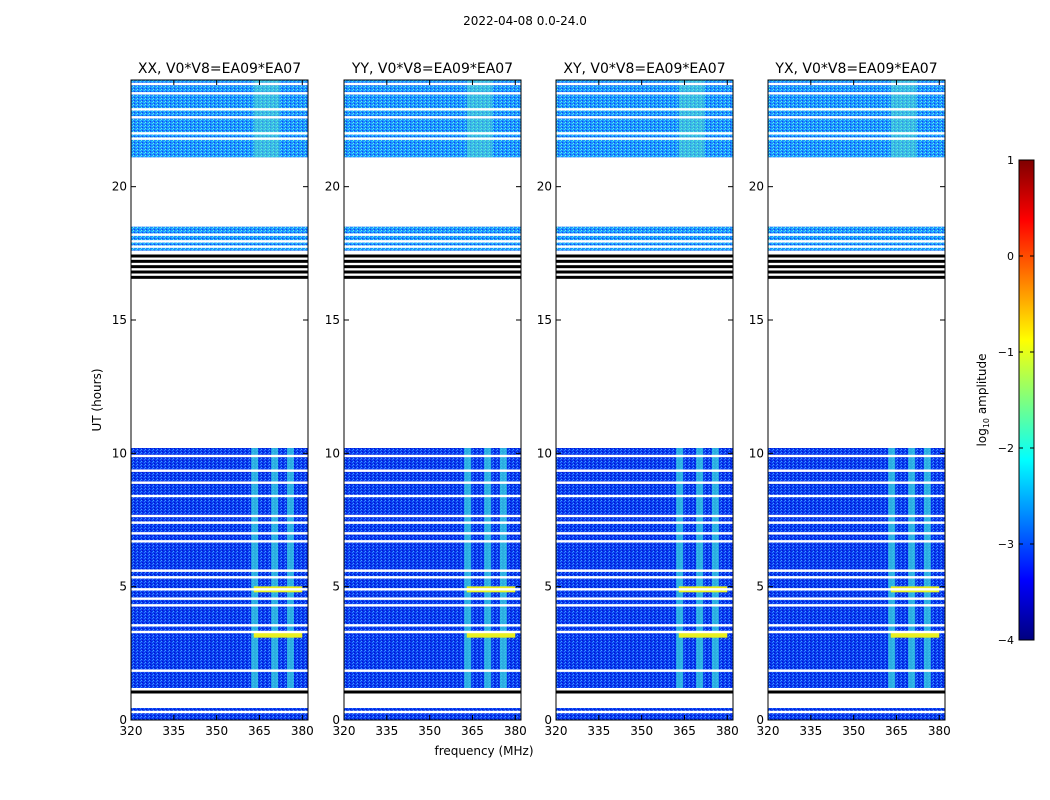 Image resolution: width=1050 pixels, height=800 pixels. What do you see at coordinates (119, 453) in the screenshot?
I see `y-tick-label: 10` at bounding box center [119, 453].